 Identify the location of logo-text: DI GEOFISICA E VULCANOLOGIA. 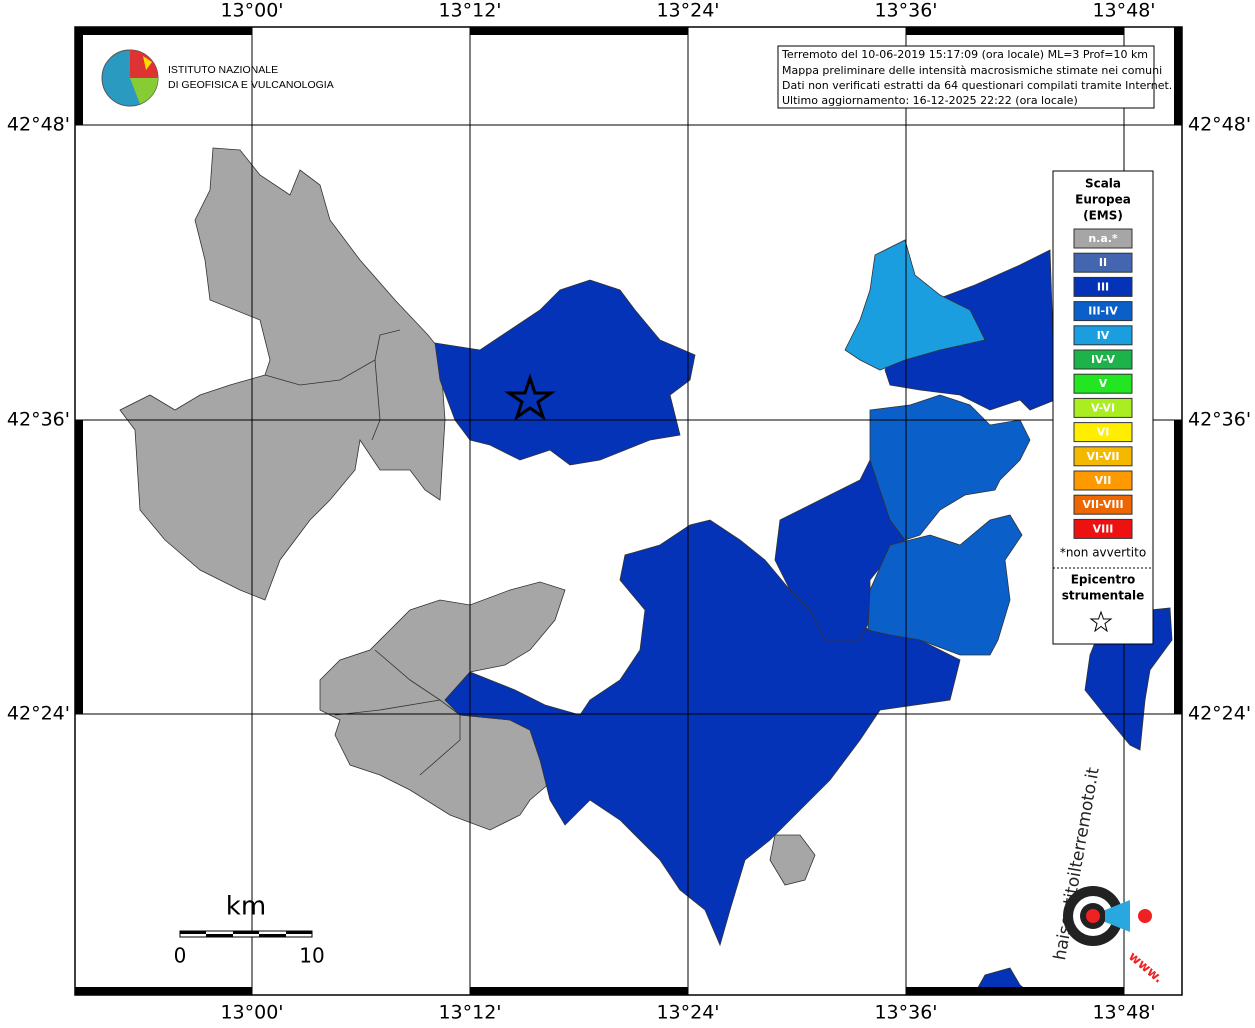
(251, 85).